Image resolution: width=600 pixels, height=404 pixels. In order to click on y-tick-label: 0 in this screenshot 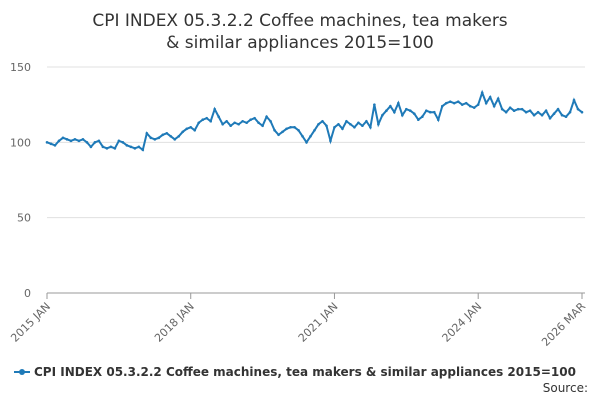, I will do `click(27, 293)`.